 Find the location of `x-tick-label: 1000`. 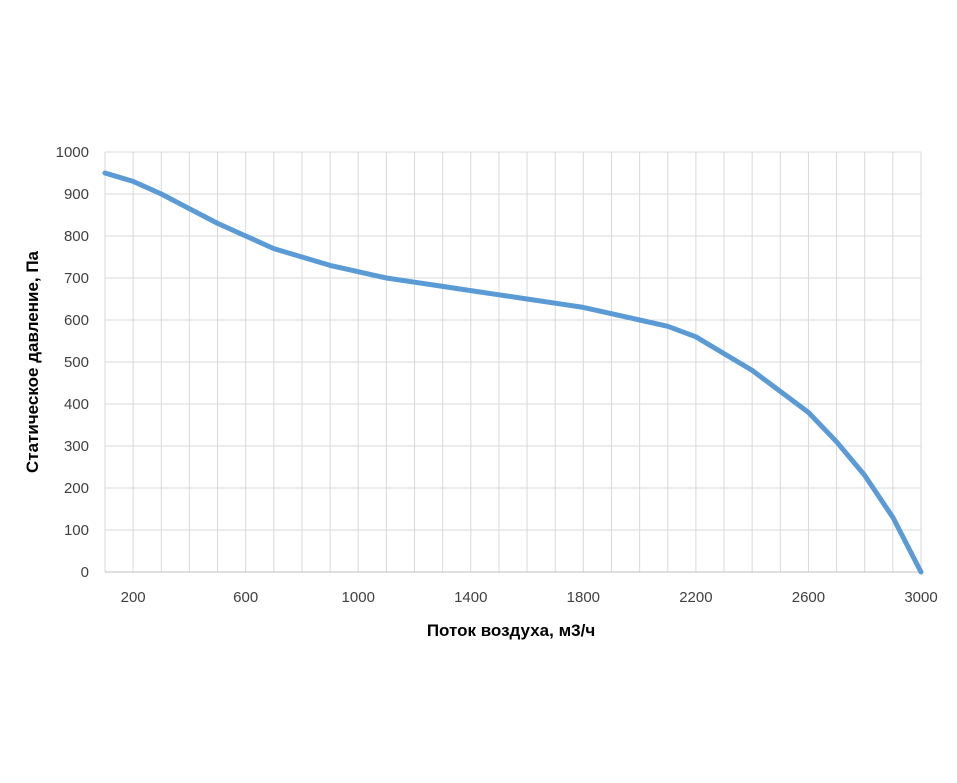

x-tick-label: 1000 is located at coordinates (358, 597).